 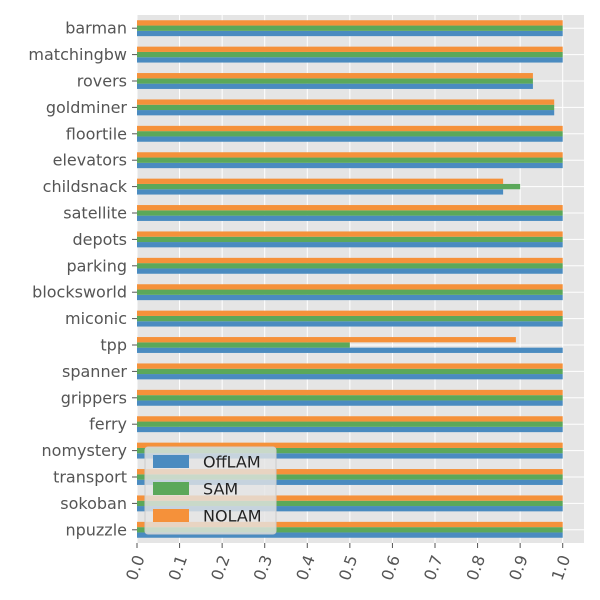 I want to click on legend-swatch-nolam, so click(x=171, y=515).